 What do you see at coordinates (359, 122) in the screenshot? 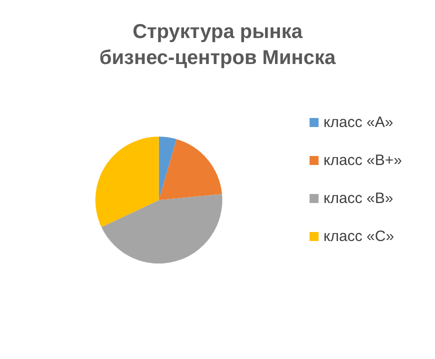
I see `legend-label: класс «A»` at bounding box center [359, 122].